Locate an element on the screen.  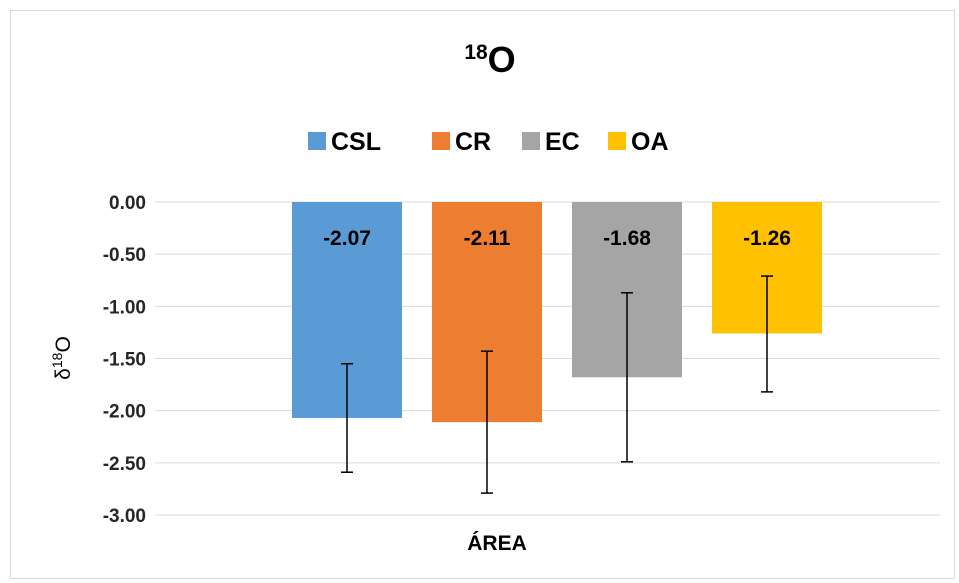
legend-swatch-cr is located at coordinates (441, 141).